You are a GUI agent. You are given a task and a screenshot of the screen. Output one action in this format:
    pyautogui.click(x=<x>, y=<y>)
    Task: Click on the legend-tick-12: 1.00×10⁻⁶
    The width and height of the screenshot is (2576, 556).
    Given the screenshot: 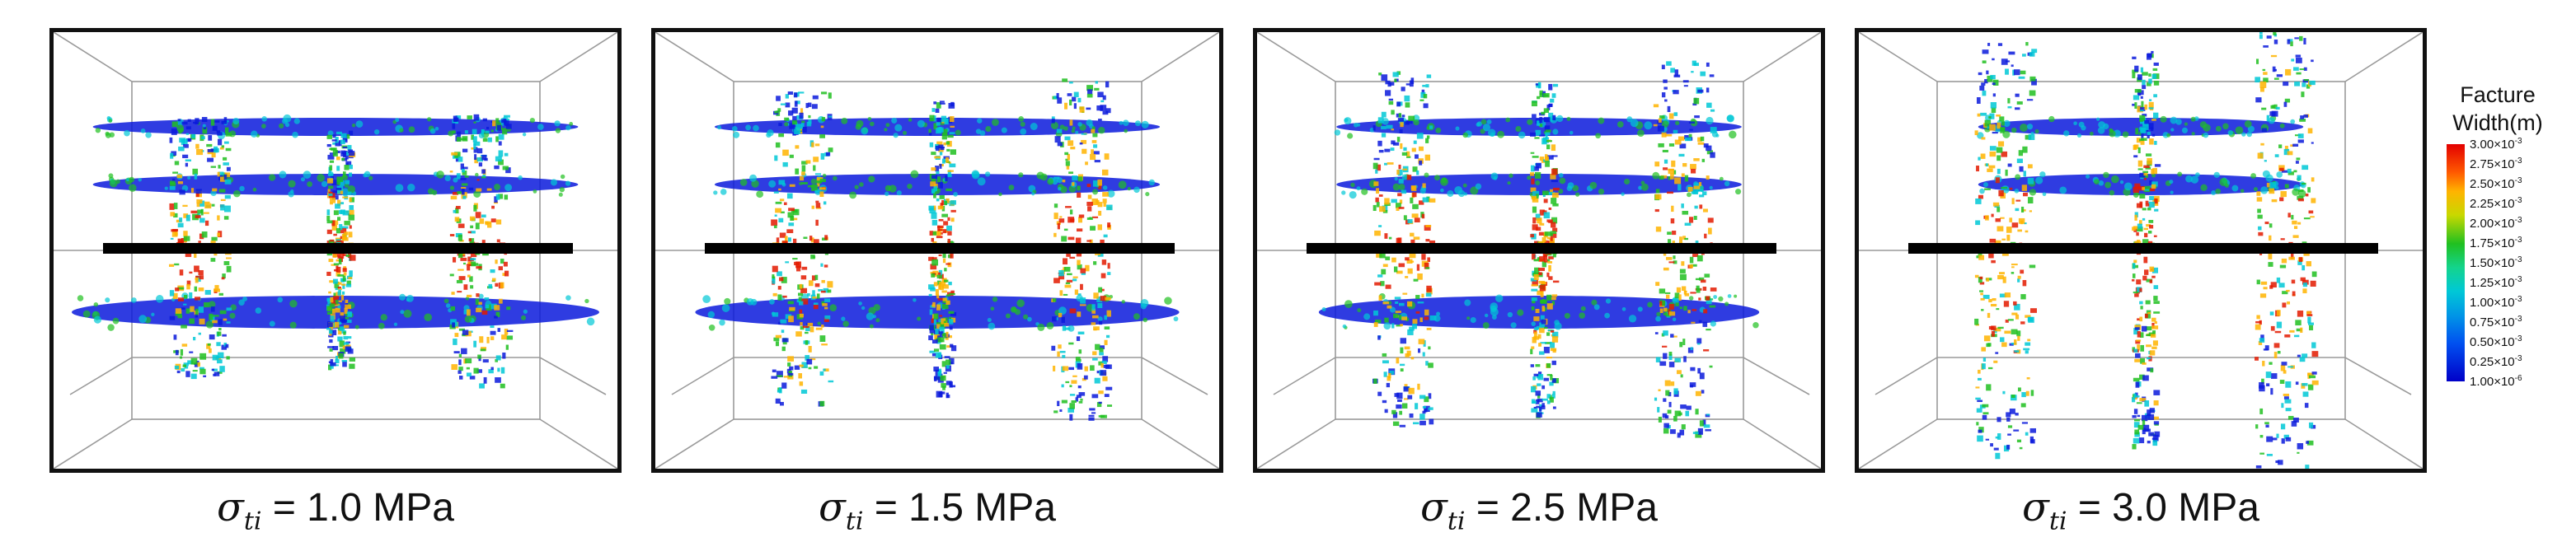 What is the action you would take?
    pyautogui.click(x=2496, y=381)
    